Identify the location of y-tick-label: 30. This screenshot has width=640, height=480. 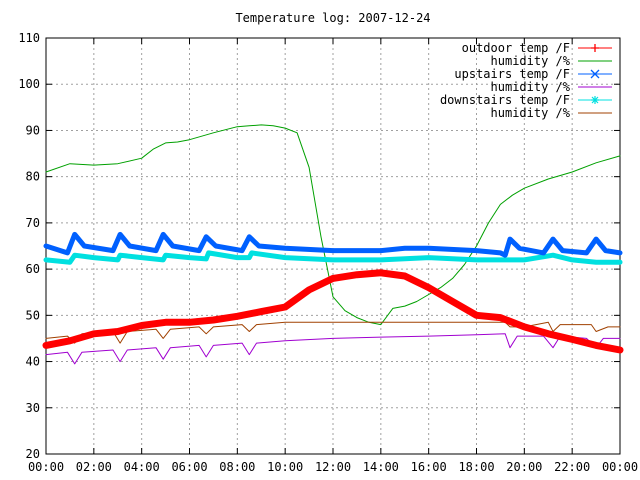
(33, 408).